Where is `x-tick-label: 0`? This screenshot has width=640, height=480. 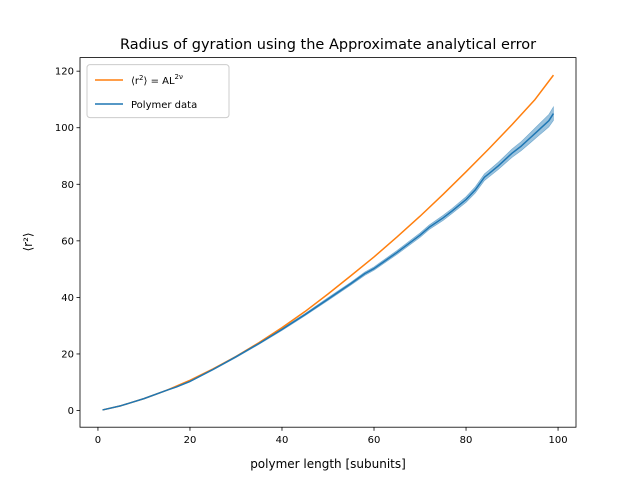
x-tick-label: 0 is located at coordinates (98, 440).